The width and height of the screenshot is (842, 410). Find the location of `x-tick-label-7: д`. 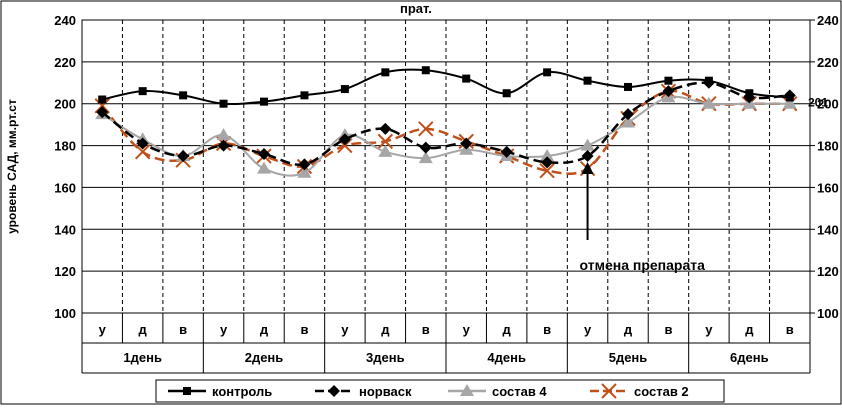

x-tick-label-7: д is located at coordinates (385, 329).